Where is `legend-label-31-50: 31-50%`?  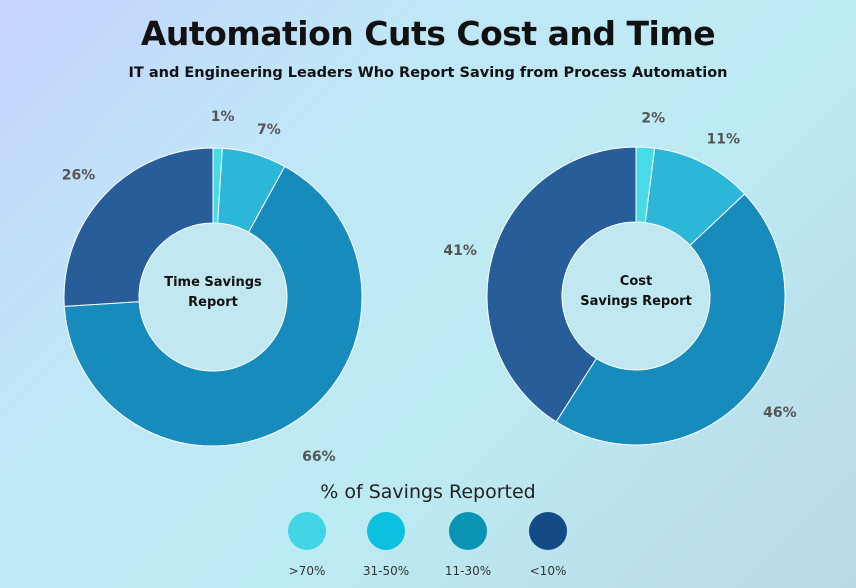
legend-label-31-50: 31-50% is located at coordinates (386, 571).